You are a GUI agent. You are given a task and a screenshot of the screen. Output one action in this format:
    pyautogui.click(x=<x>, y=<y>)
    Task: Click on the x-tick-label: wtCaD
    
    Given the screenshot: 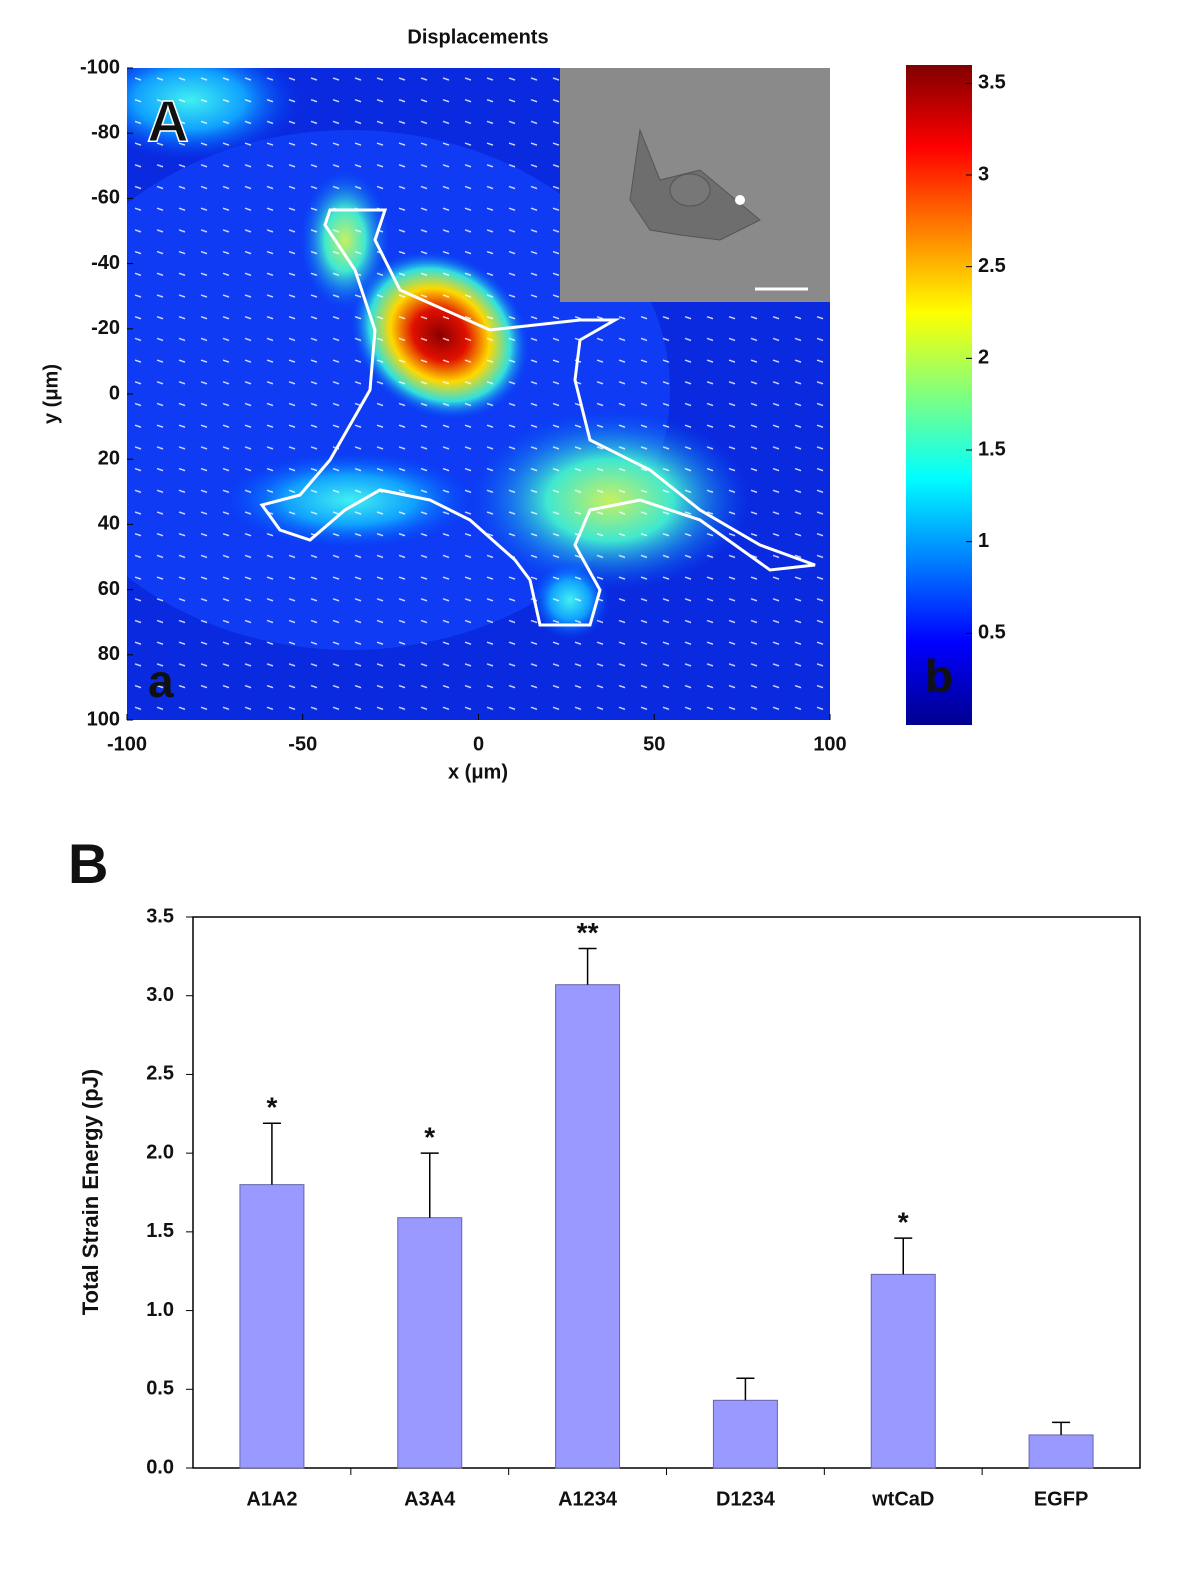 What is the action you would take?
    pyautogui.click(x=902, y=1499)
    